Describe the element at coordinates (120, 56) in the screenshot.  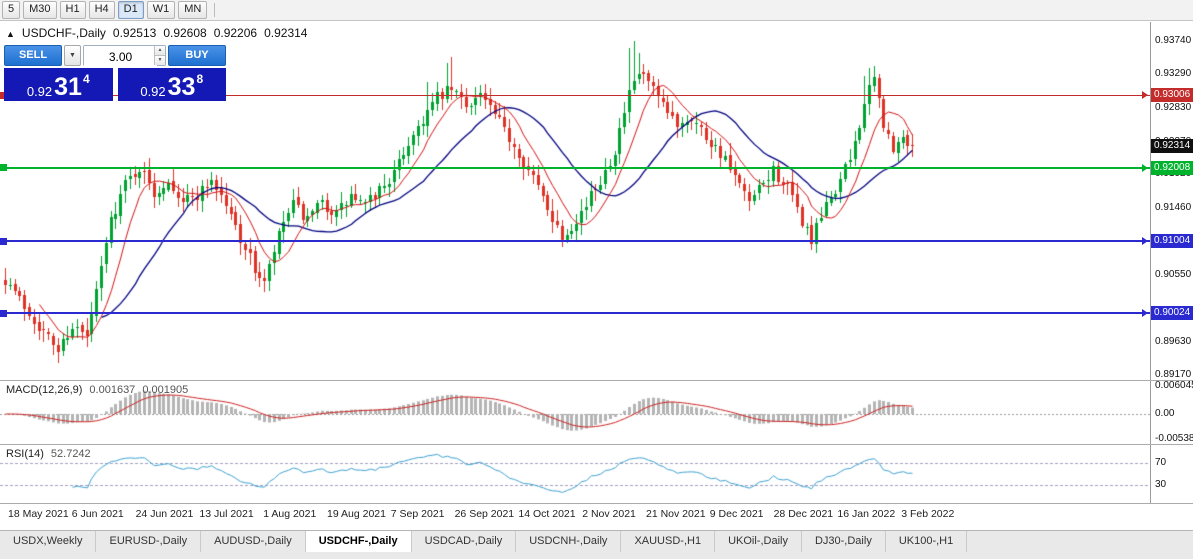
I see `volume-input` at that location.